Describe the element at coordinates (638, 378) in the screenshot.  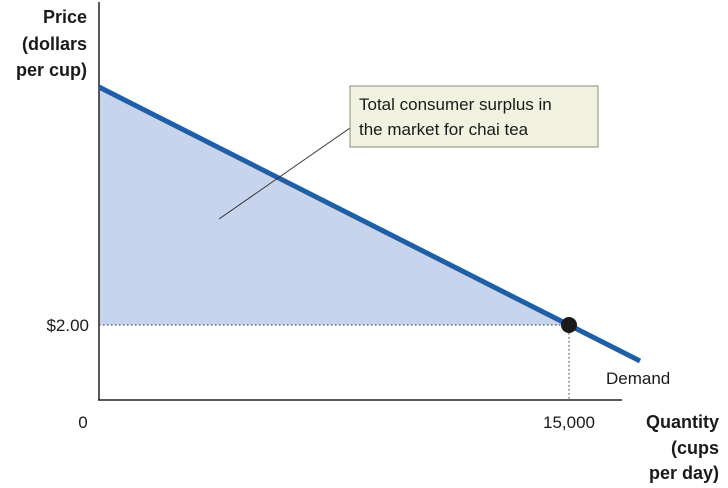
I see `demand-series-label: Demand` at that location.